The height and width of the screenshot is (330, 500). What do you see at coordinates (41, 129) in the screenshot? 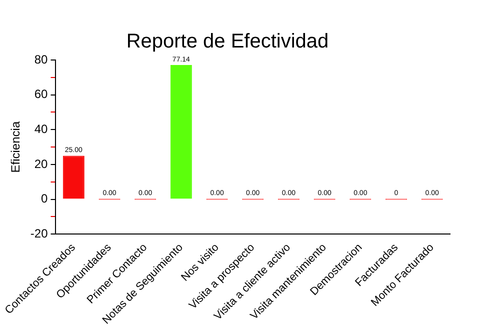
I see `y-tick-label: 40` at bounding box center [41, 129].